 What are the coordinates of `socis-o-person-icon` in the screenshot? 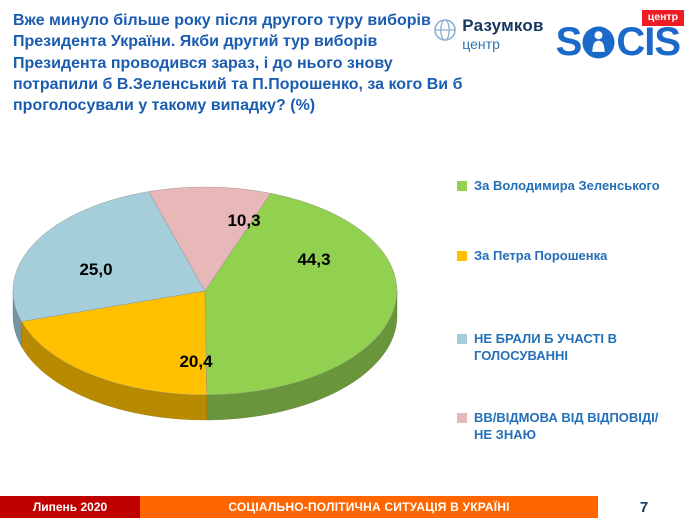 It's located at (598, 42).